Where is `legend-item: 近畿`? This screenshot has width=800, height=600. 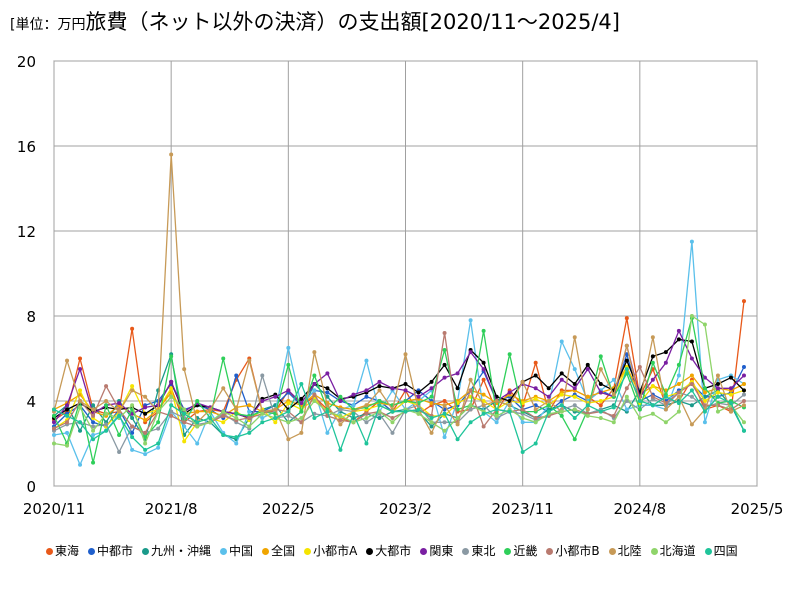
legend-item: 近畿 is located at coordinates (520, 551).